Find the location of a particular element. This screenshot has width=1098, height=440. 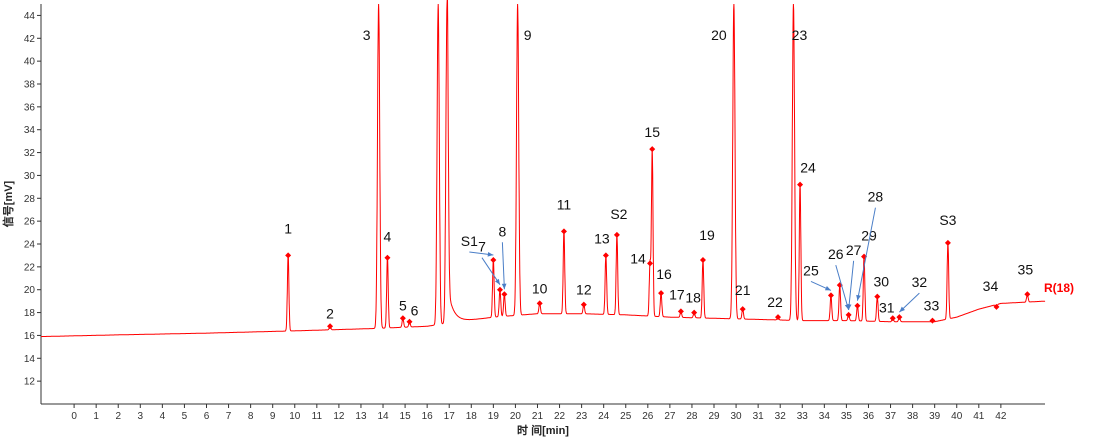

x-tick-label: 2 is located at coordinates (118, 416).